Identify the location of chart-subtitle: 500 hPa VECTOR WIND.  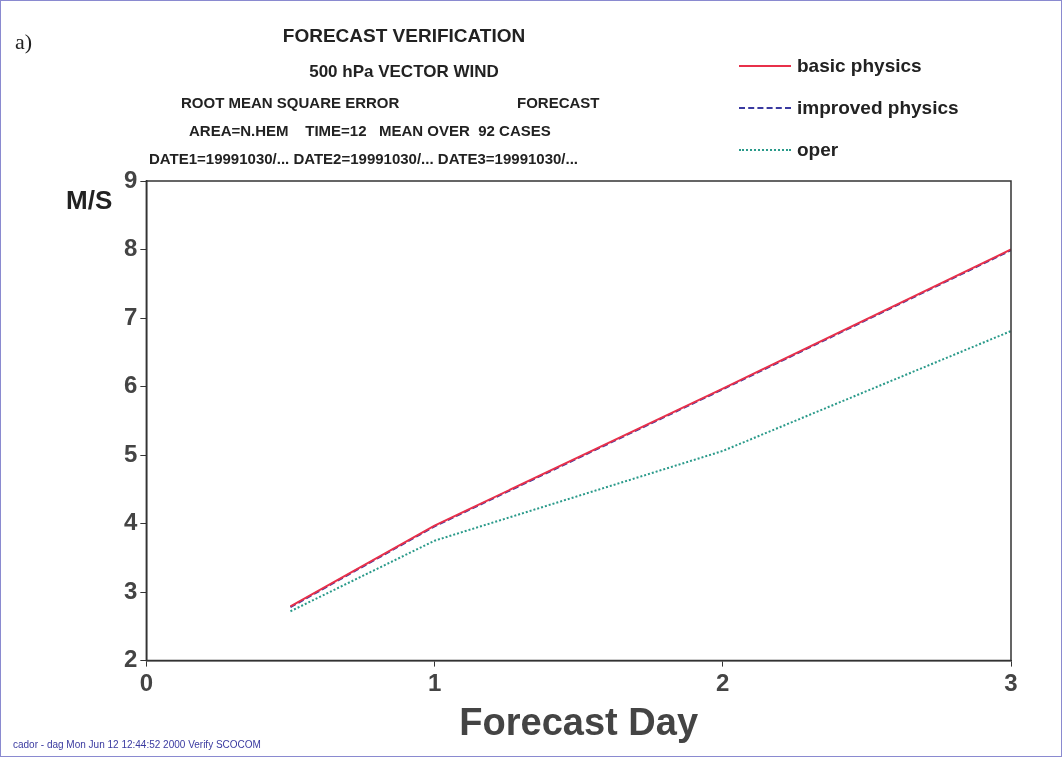
(404, 72).